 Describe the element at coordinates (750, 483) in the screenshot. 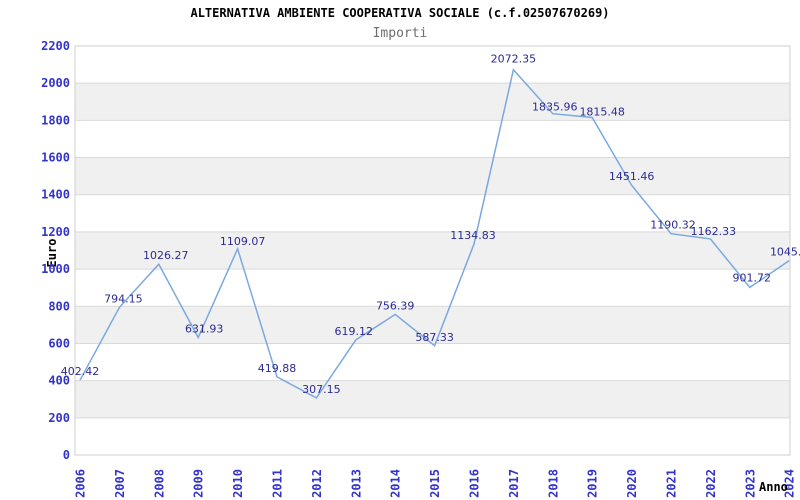

I see `x-tick-label: 2023` at that location.